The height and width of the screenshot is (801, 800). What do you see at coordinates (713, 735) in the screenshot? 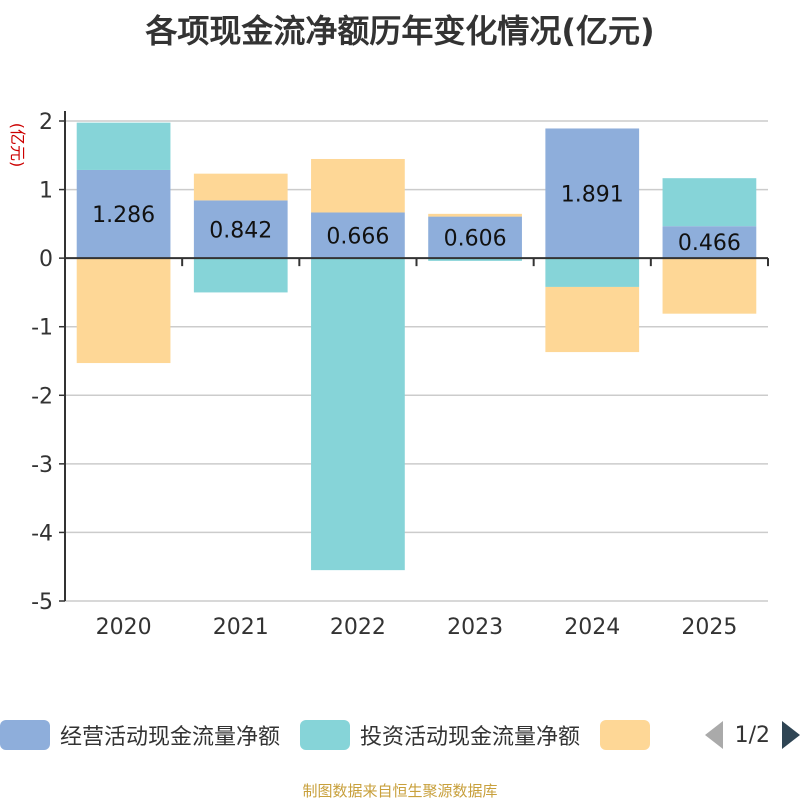
I see `chevron-left-icon` at bounding box center [713, 735].